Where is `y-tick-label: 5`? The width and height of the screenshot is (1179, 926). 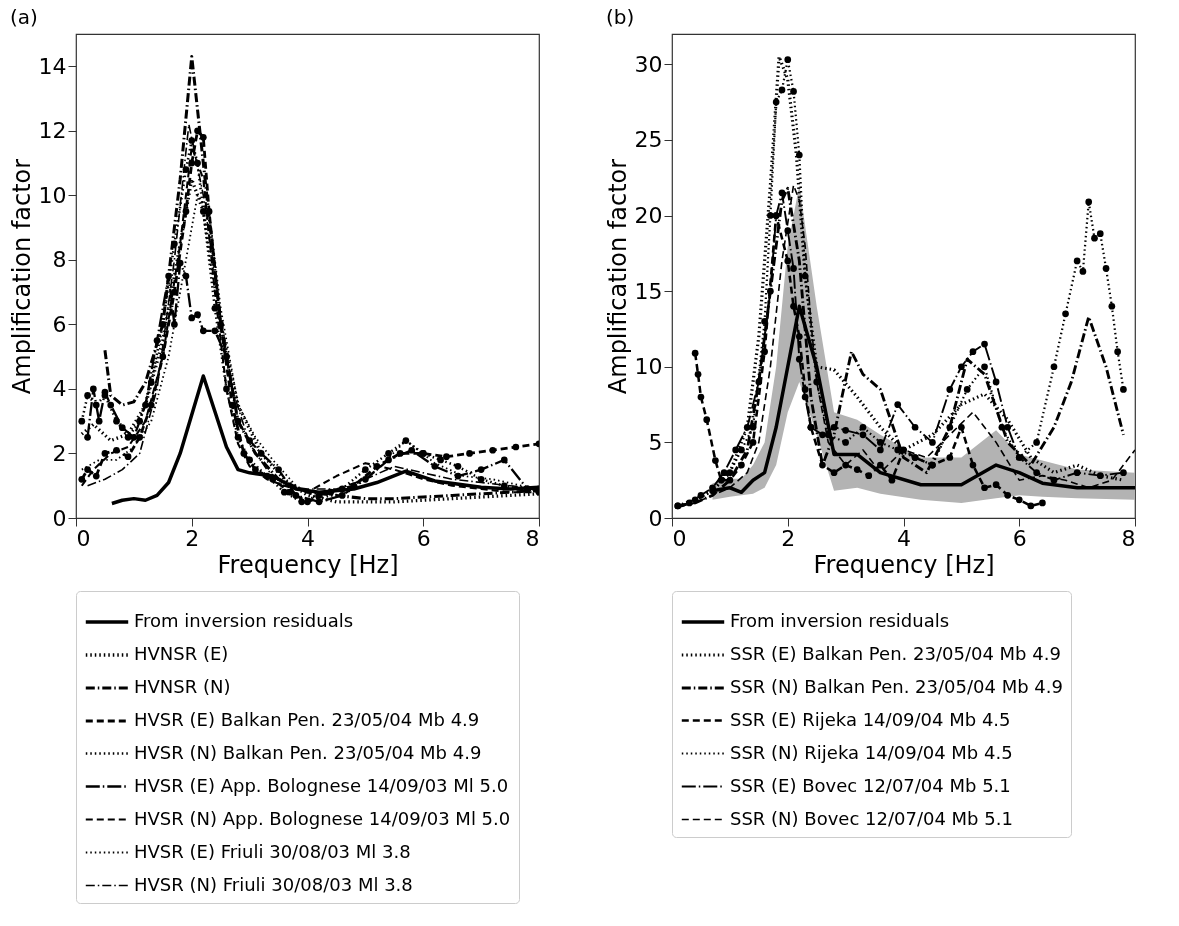
y-tick-label: 5 is located at coordinates (655, 442).